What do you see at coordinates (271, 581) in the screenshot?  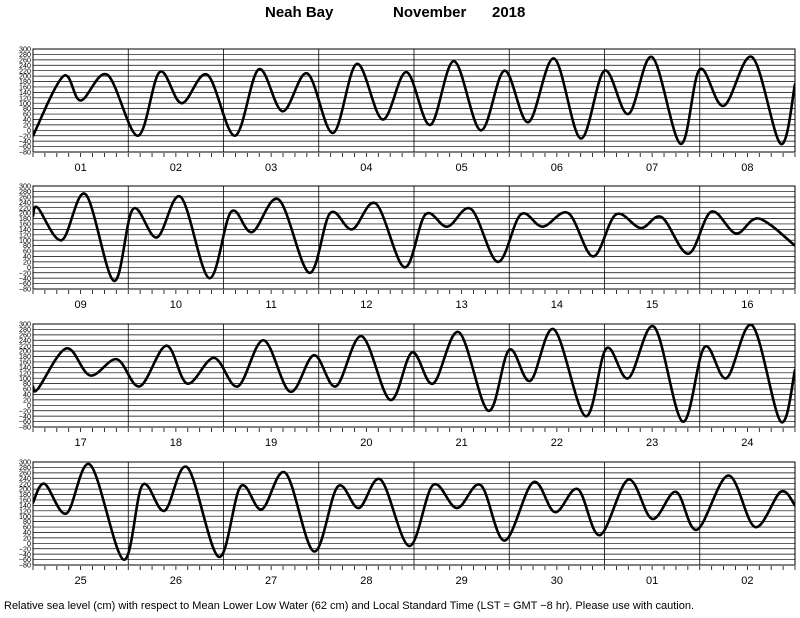 I see `day-label: 27` at bounding box center [271, 581].